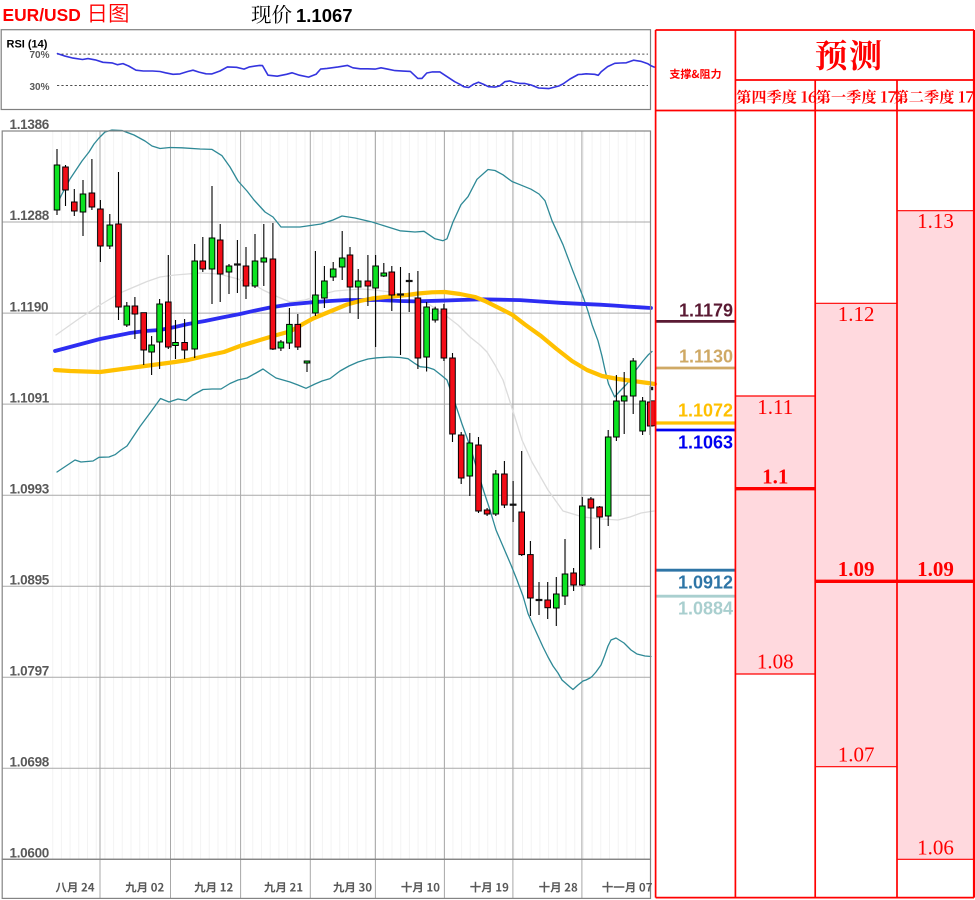 This screenshot has width=975, height=900. What do you see at coordinates (39, 55) in the screenshot?
I see `svg-text: 70%` at bounding box center [39, 55].